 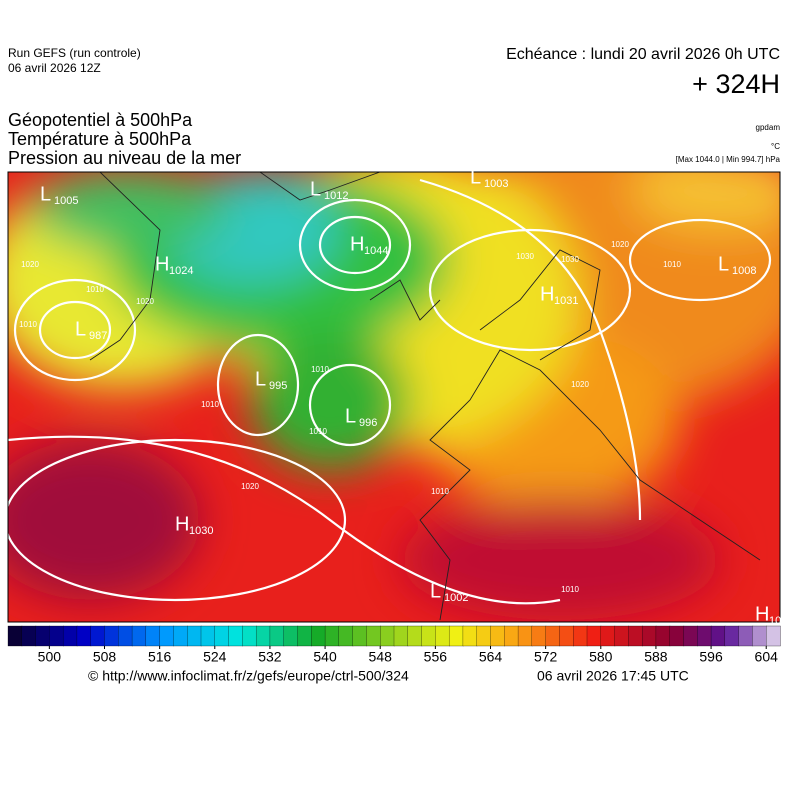 I want to click on colorbar-tick-label: 540, so click(x=325, y=657).